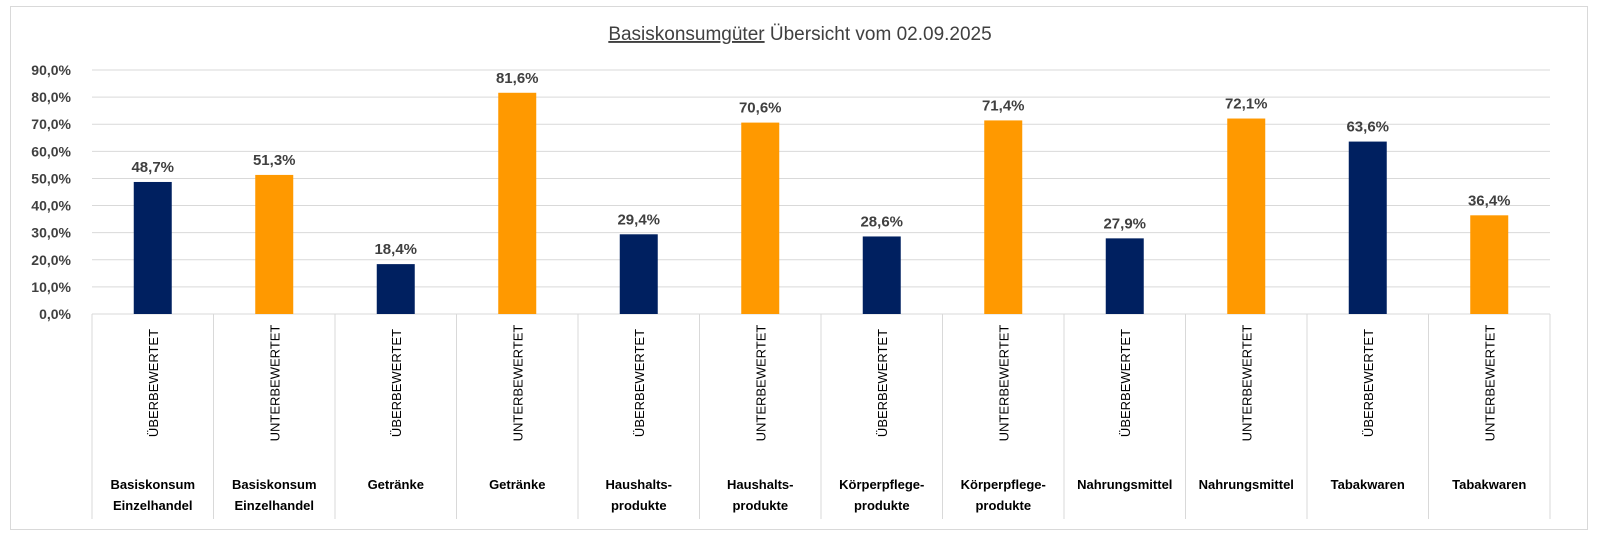  Describe the element at coordinates (881, 221) in the screenshot. I see `data-label: 28,6%` at that location.